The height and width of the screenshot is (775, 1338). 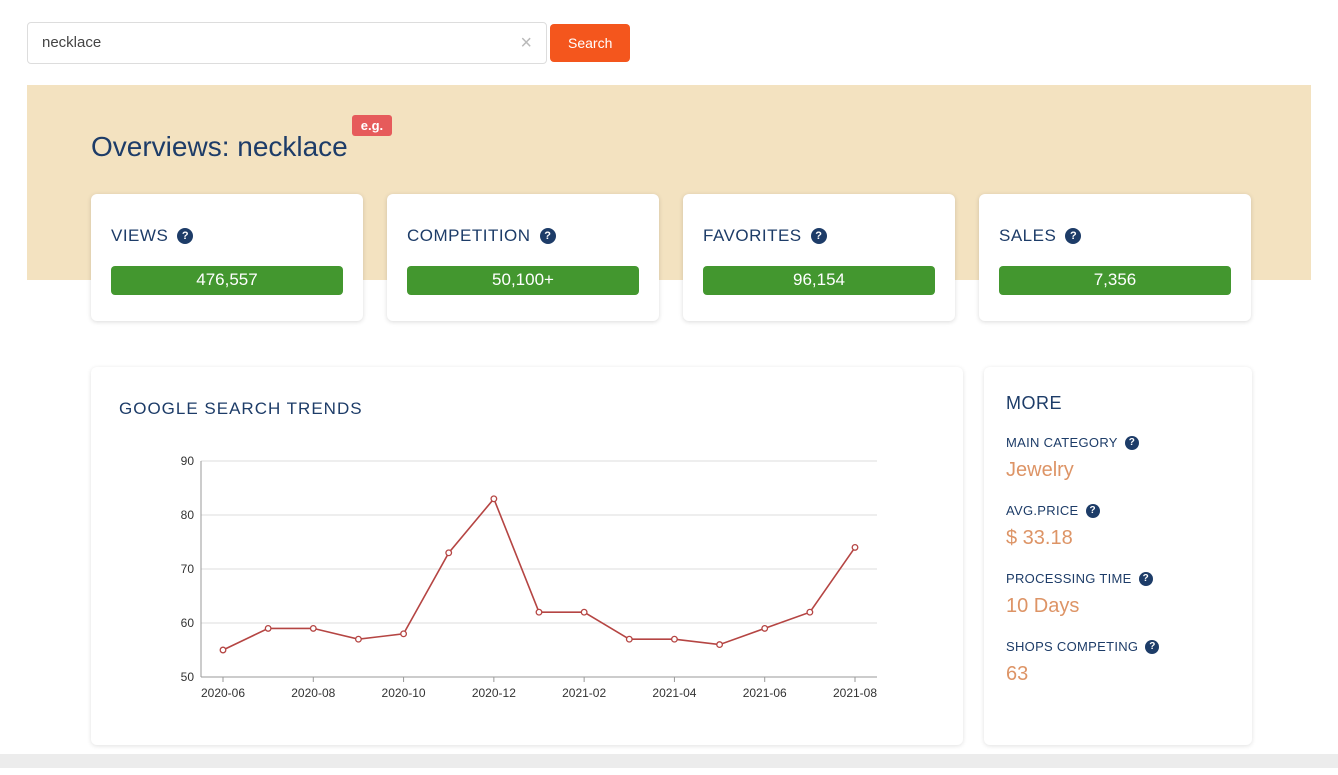 I want to click on more-item-label: MAIN CATEGORY, so click(x=1062, y=442).